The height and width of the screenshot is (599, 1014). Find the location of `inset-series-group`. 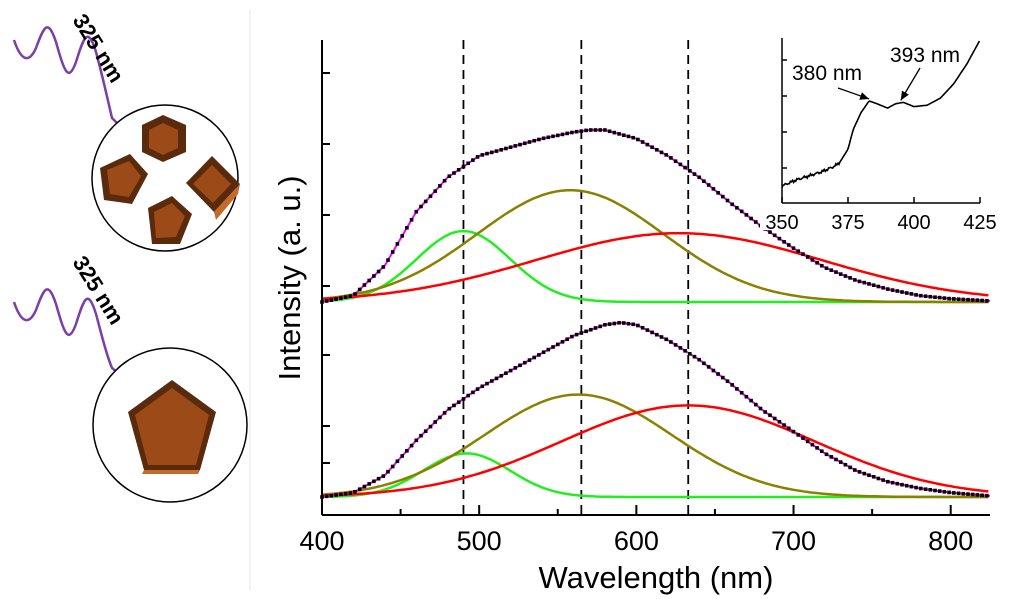

inset-series-group is located at coordinates (881, 114).